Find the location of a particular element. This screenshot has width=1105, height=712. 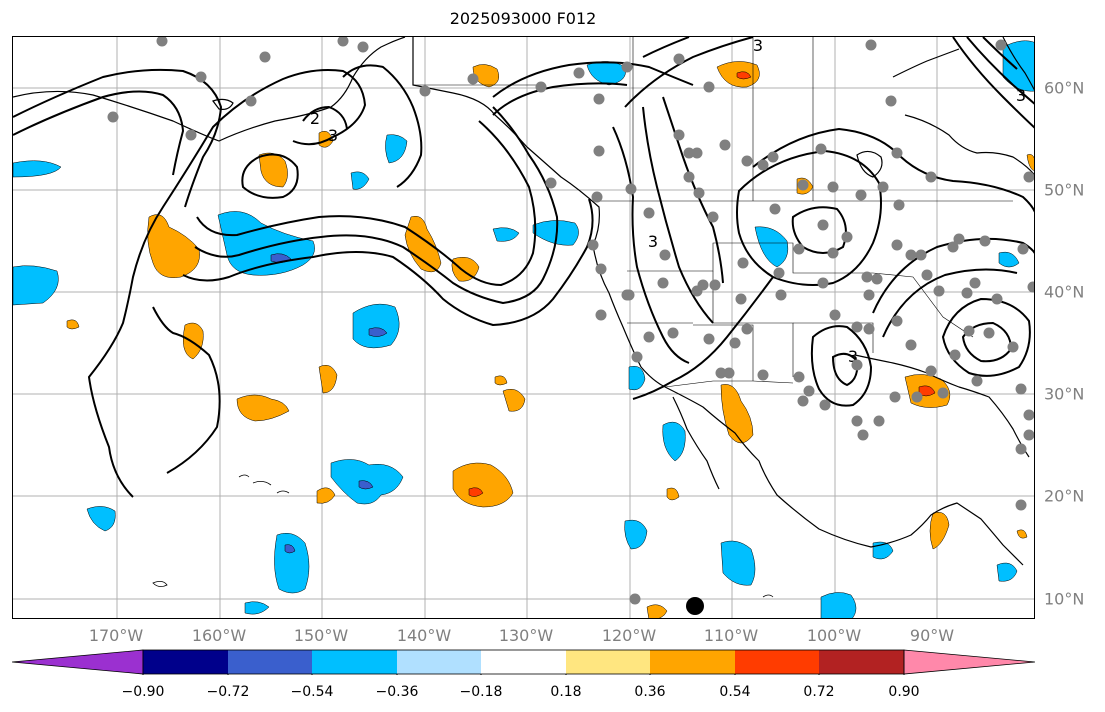

lat-label: 20°N is located at coordinates (1064, 496).